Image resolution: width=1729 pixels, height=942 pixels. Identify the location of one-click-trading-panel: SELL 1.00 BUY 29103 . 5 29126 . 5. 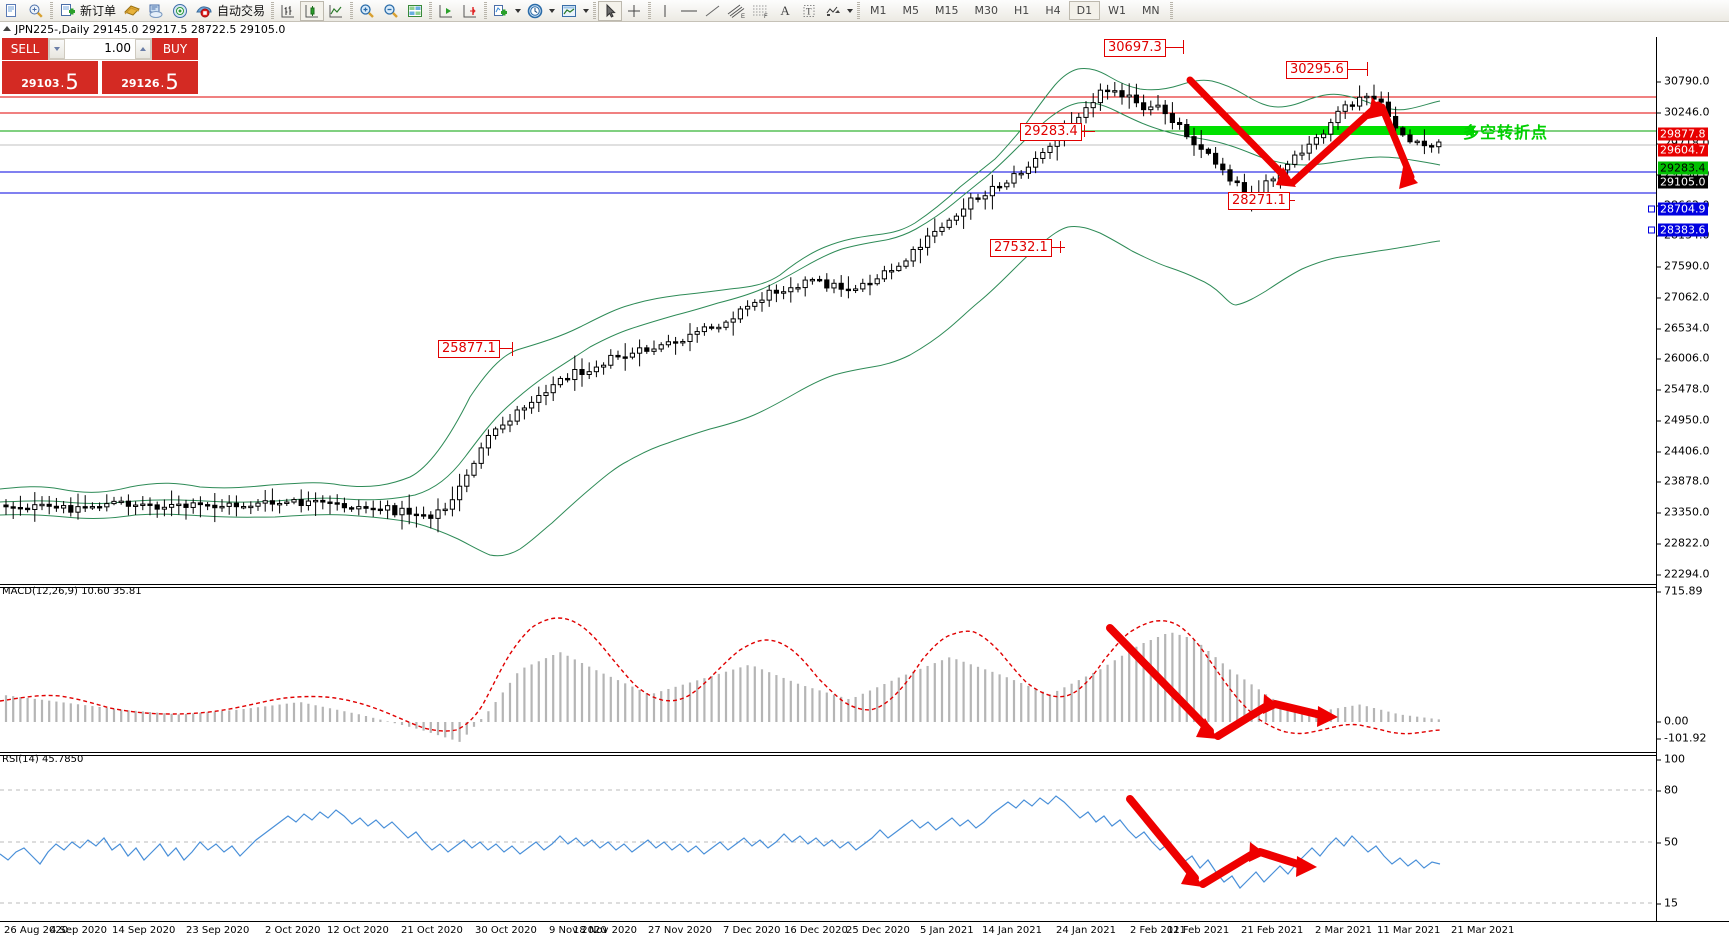
(100, 66).